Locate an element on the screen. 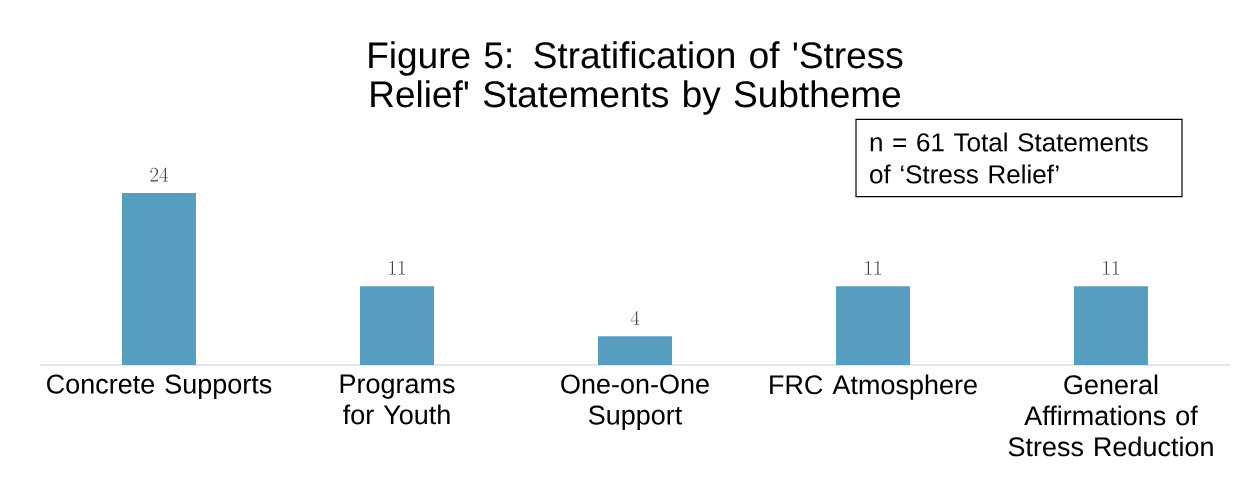 This screenshot has width=1250, height=483. data-label: 4 is located at coordinates (635, 317).